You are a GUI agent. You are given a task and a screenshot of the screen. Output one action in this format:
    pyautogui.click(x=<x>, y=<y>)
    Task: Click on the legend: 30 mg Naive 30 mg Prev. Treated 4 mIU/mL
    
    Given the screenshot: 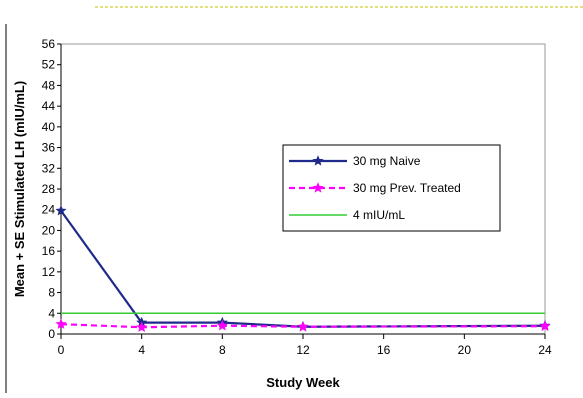 What is the action you would take?
    pyautogui.click(x=391, y=188)
    